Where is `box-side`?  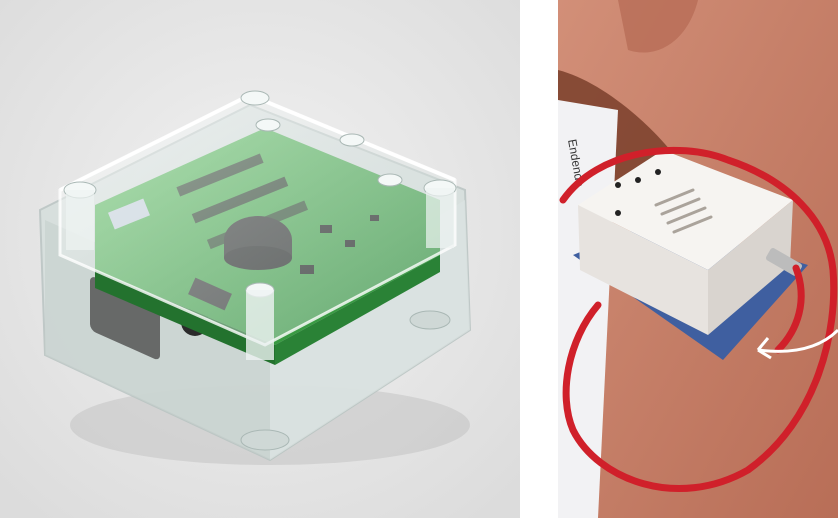 box-side is located at coordinates (750, 267).